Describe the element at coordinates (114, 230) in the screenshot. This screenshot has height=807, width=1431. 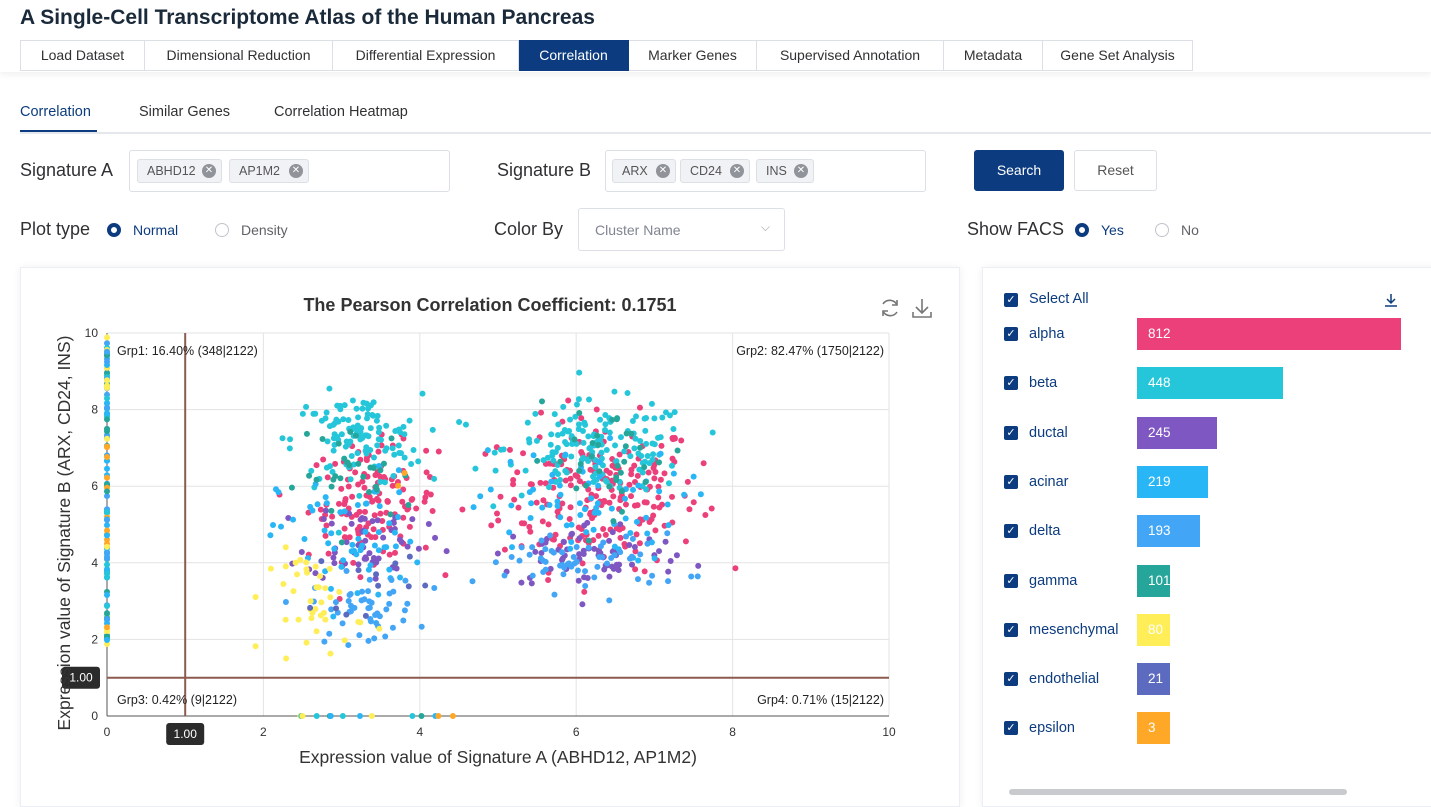
I see `plot-type-normal-radio` at that location.